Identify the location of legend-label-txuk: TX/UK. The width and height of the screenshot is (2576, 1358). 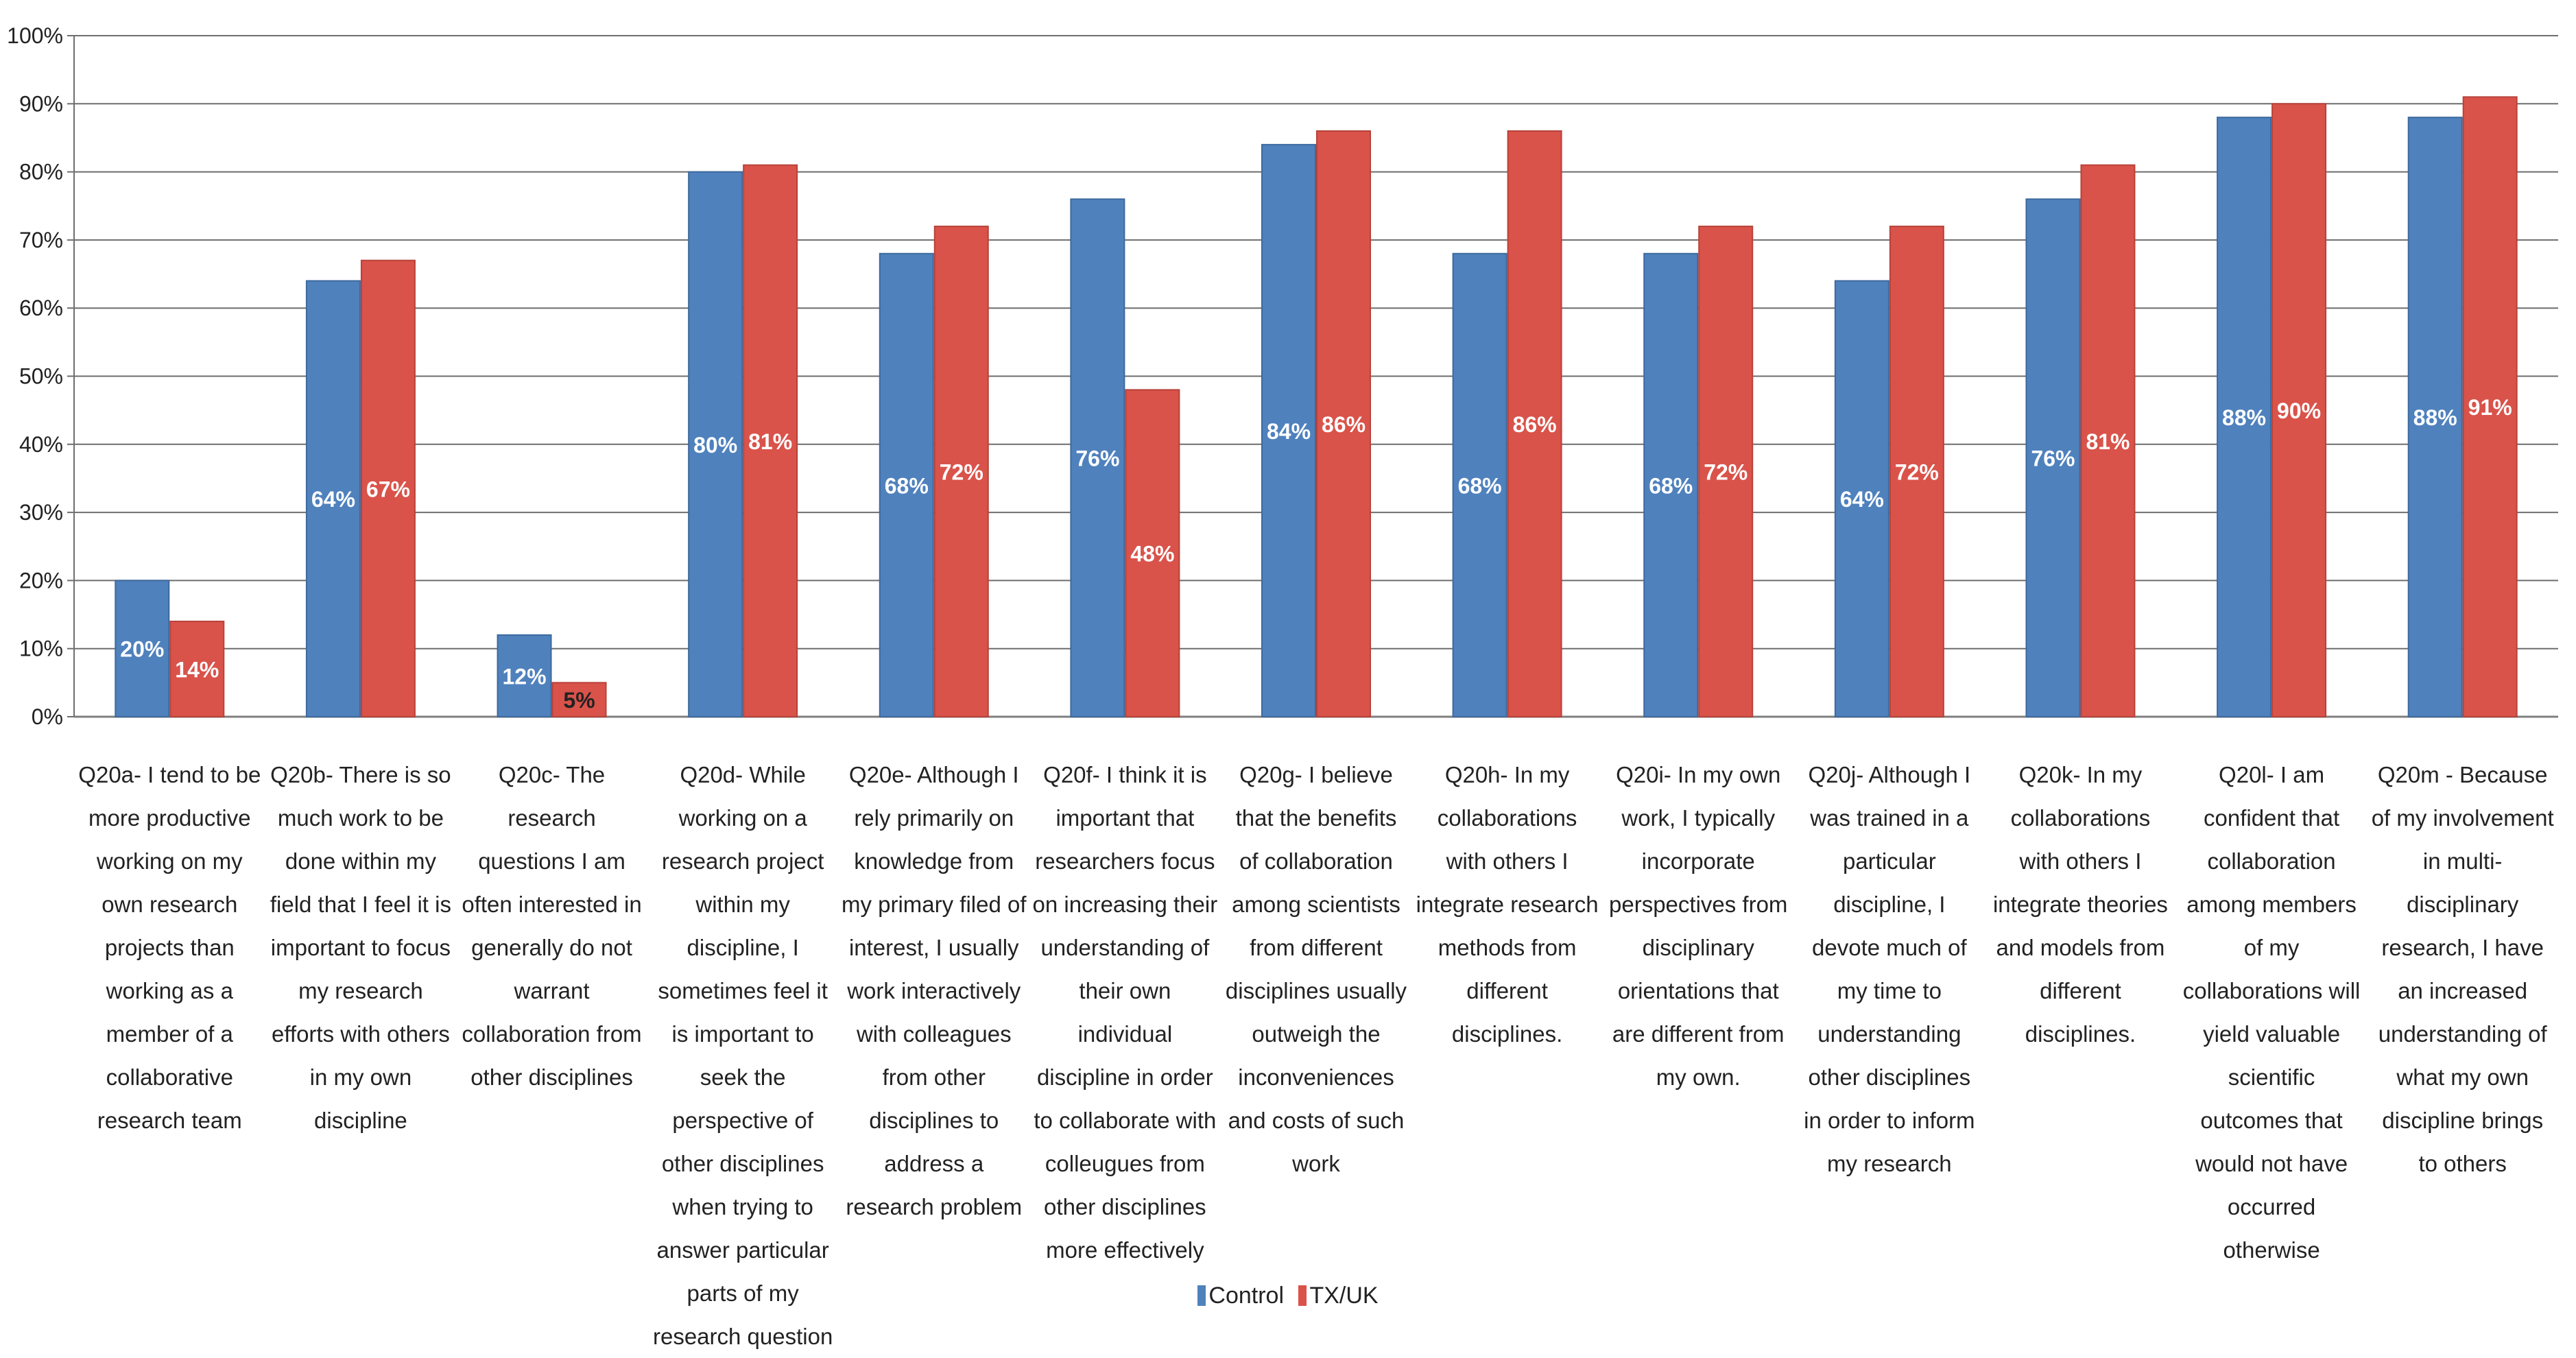
(1344, 1296).